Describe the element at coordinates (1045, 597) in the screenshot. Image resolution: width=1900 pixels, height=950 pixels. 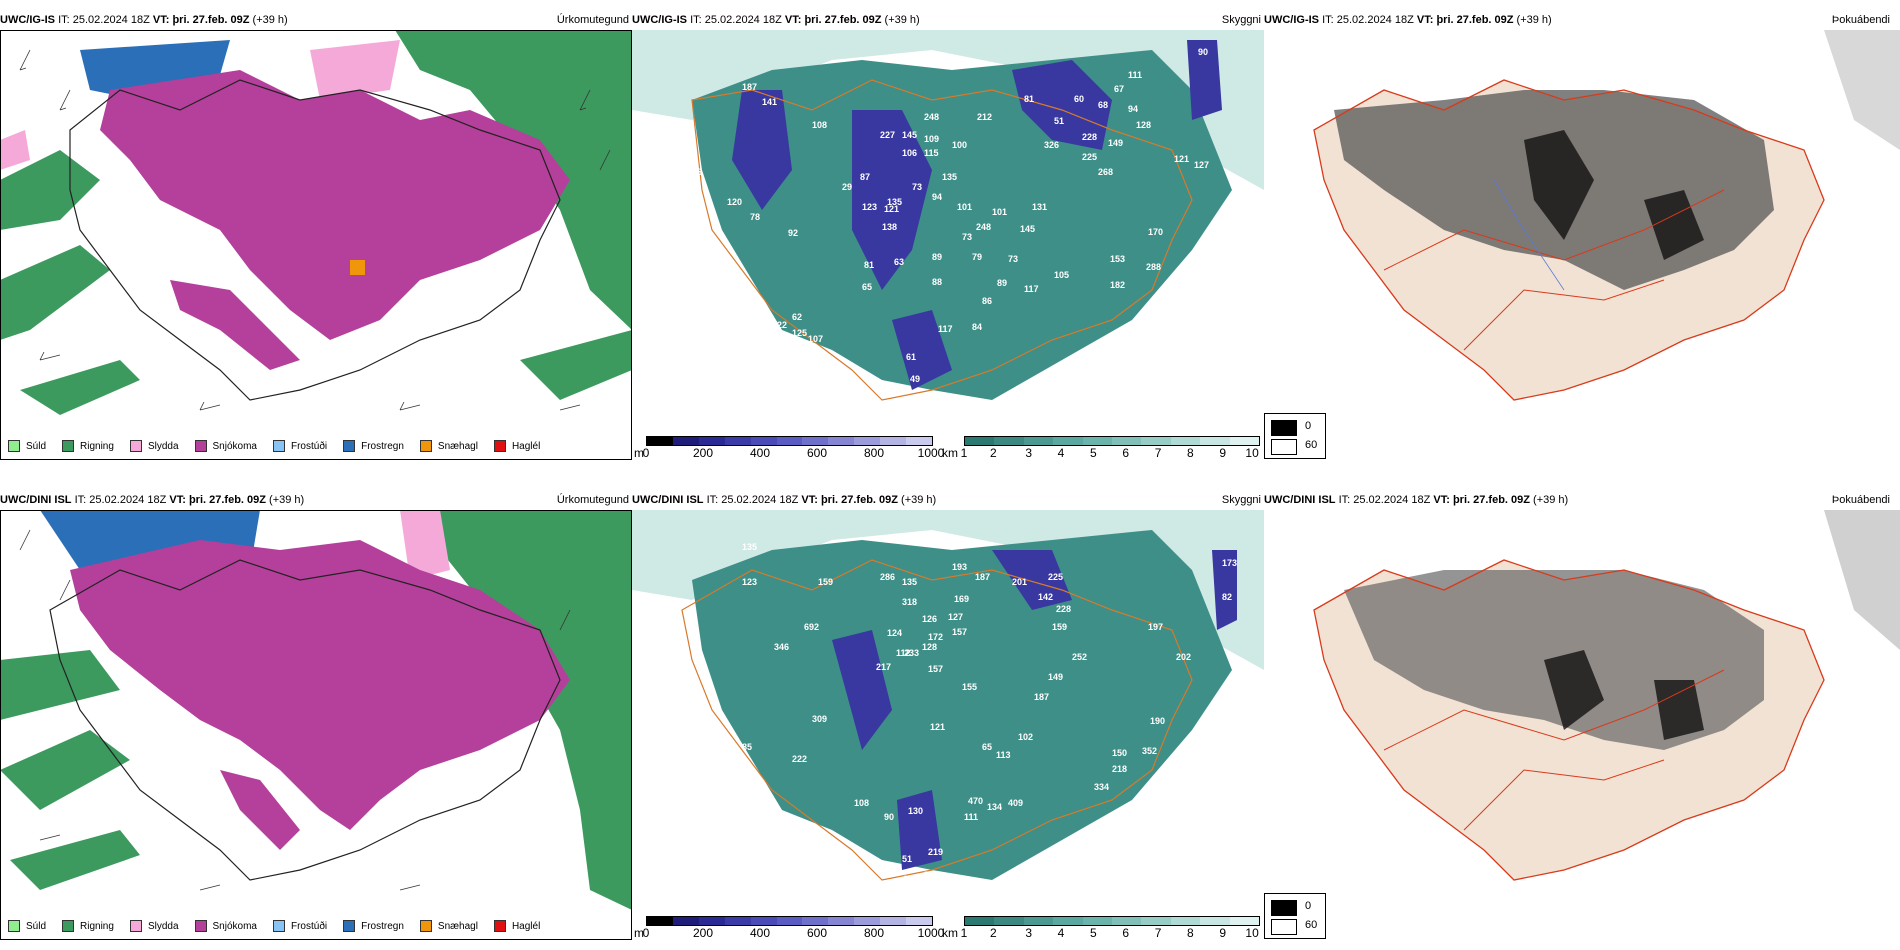
I see `svg-text: 142` at that location.